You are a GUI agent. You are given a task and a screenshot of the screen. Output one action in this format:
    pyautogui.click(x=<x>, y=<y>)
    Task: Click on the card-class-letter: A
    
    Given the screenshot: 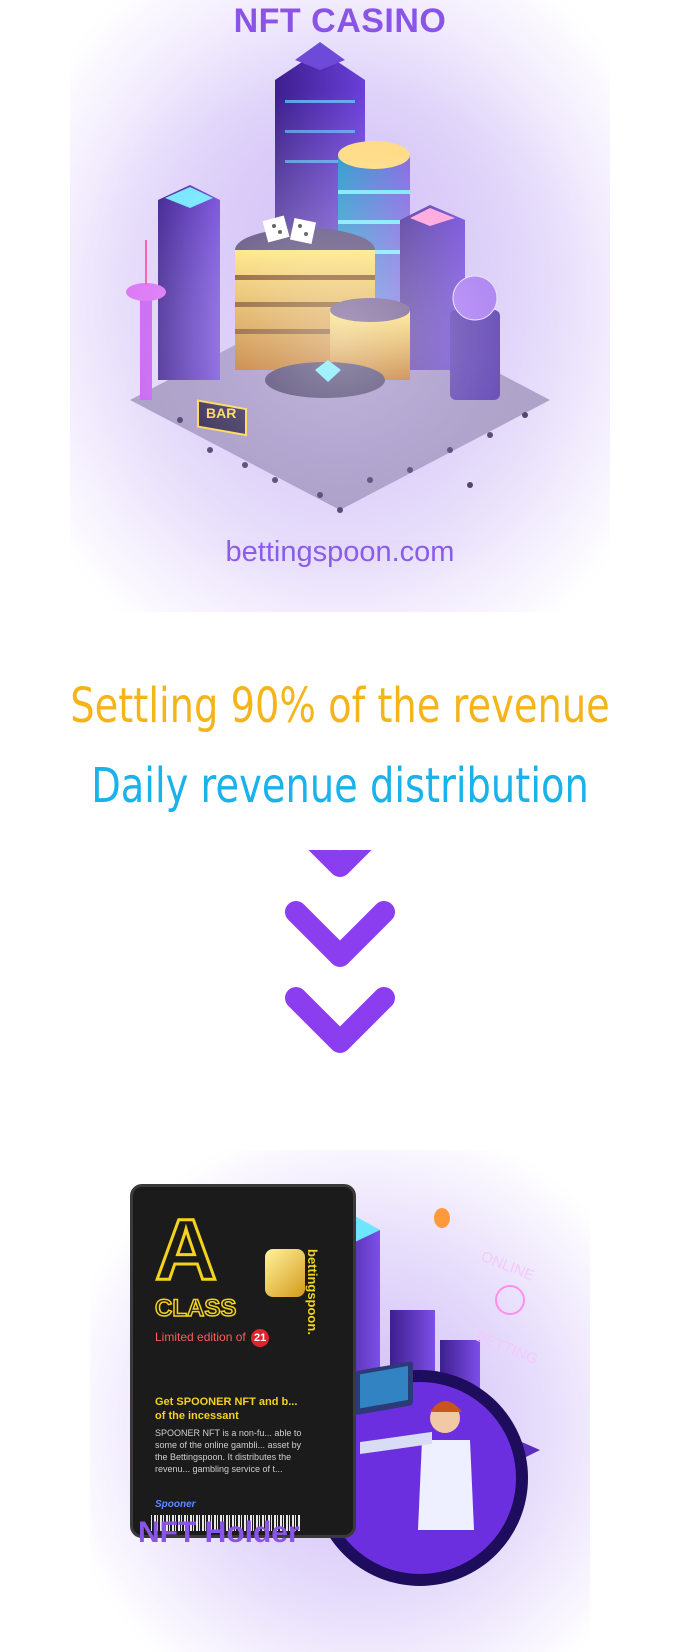 What is the action you would take?
    pyautogui.click(x=185, y=1250)
    